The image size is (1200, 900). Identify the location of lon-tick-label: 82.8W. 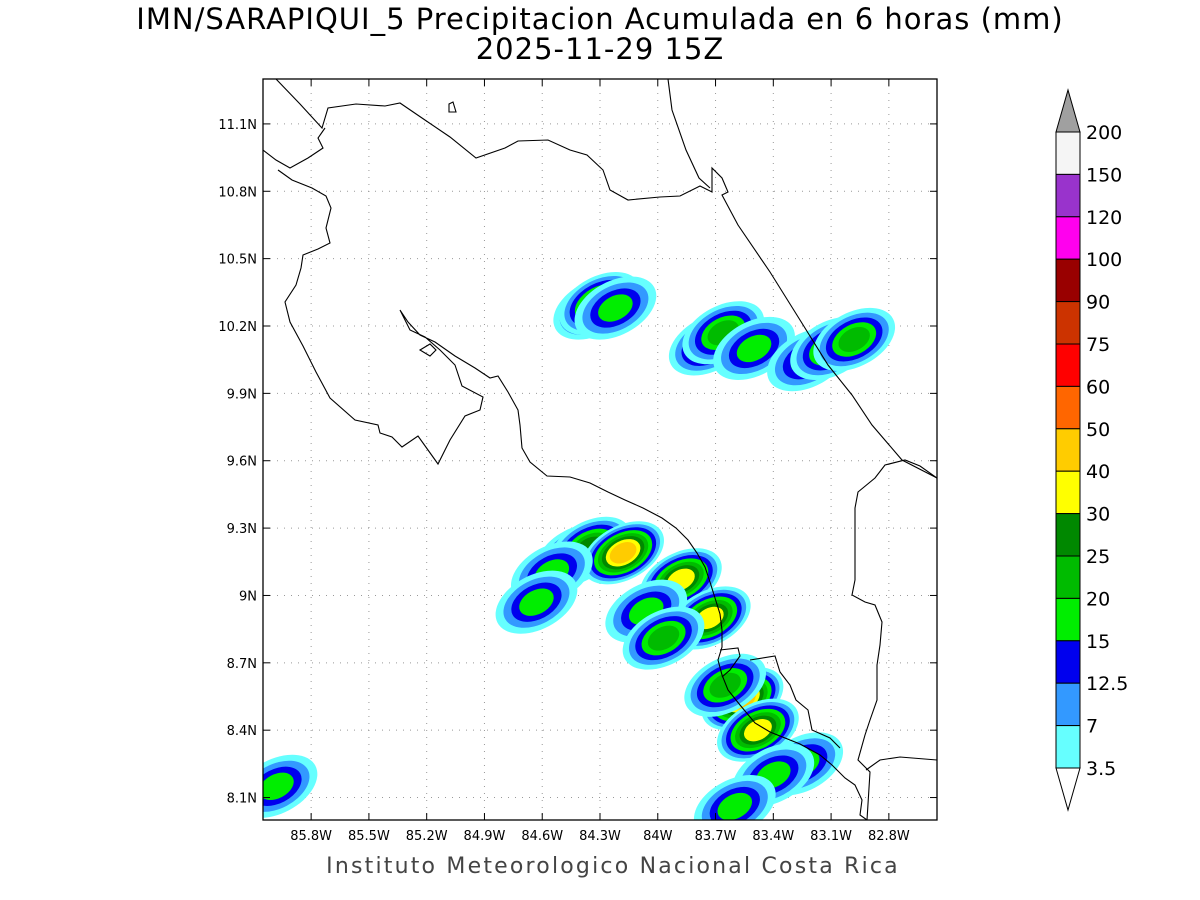
(889, 836).